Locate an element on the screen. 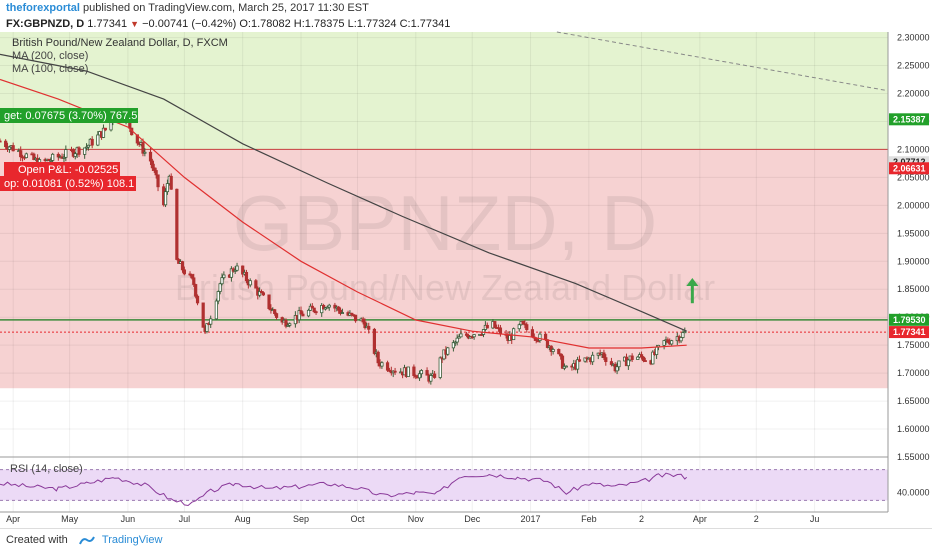  watermark-name: British Pound/New Zealand Dollar is located at coordinates (445, 287).